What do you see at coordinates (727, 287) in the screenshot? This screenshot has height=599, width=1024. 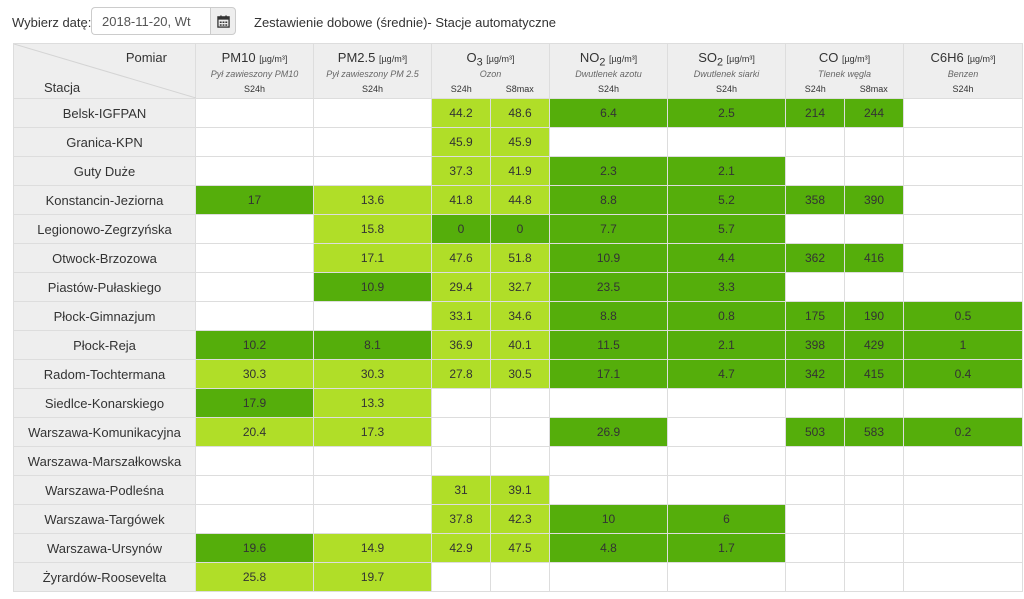 I see `value-cell: 3.3` at bounding box center [727, 287].